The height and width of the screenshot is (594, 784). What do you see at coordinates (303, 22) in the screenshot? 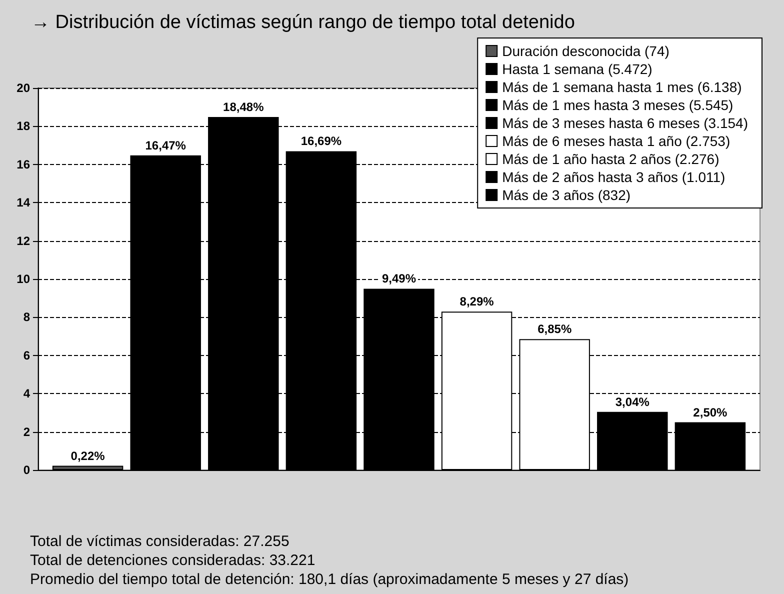
I see `chart-title: → Distribución de víctimas según rango de tiempo total detenido` at bounding box center [303, 22].